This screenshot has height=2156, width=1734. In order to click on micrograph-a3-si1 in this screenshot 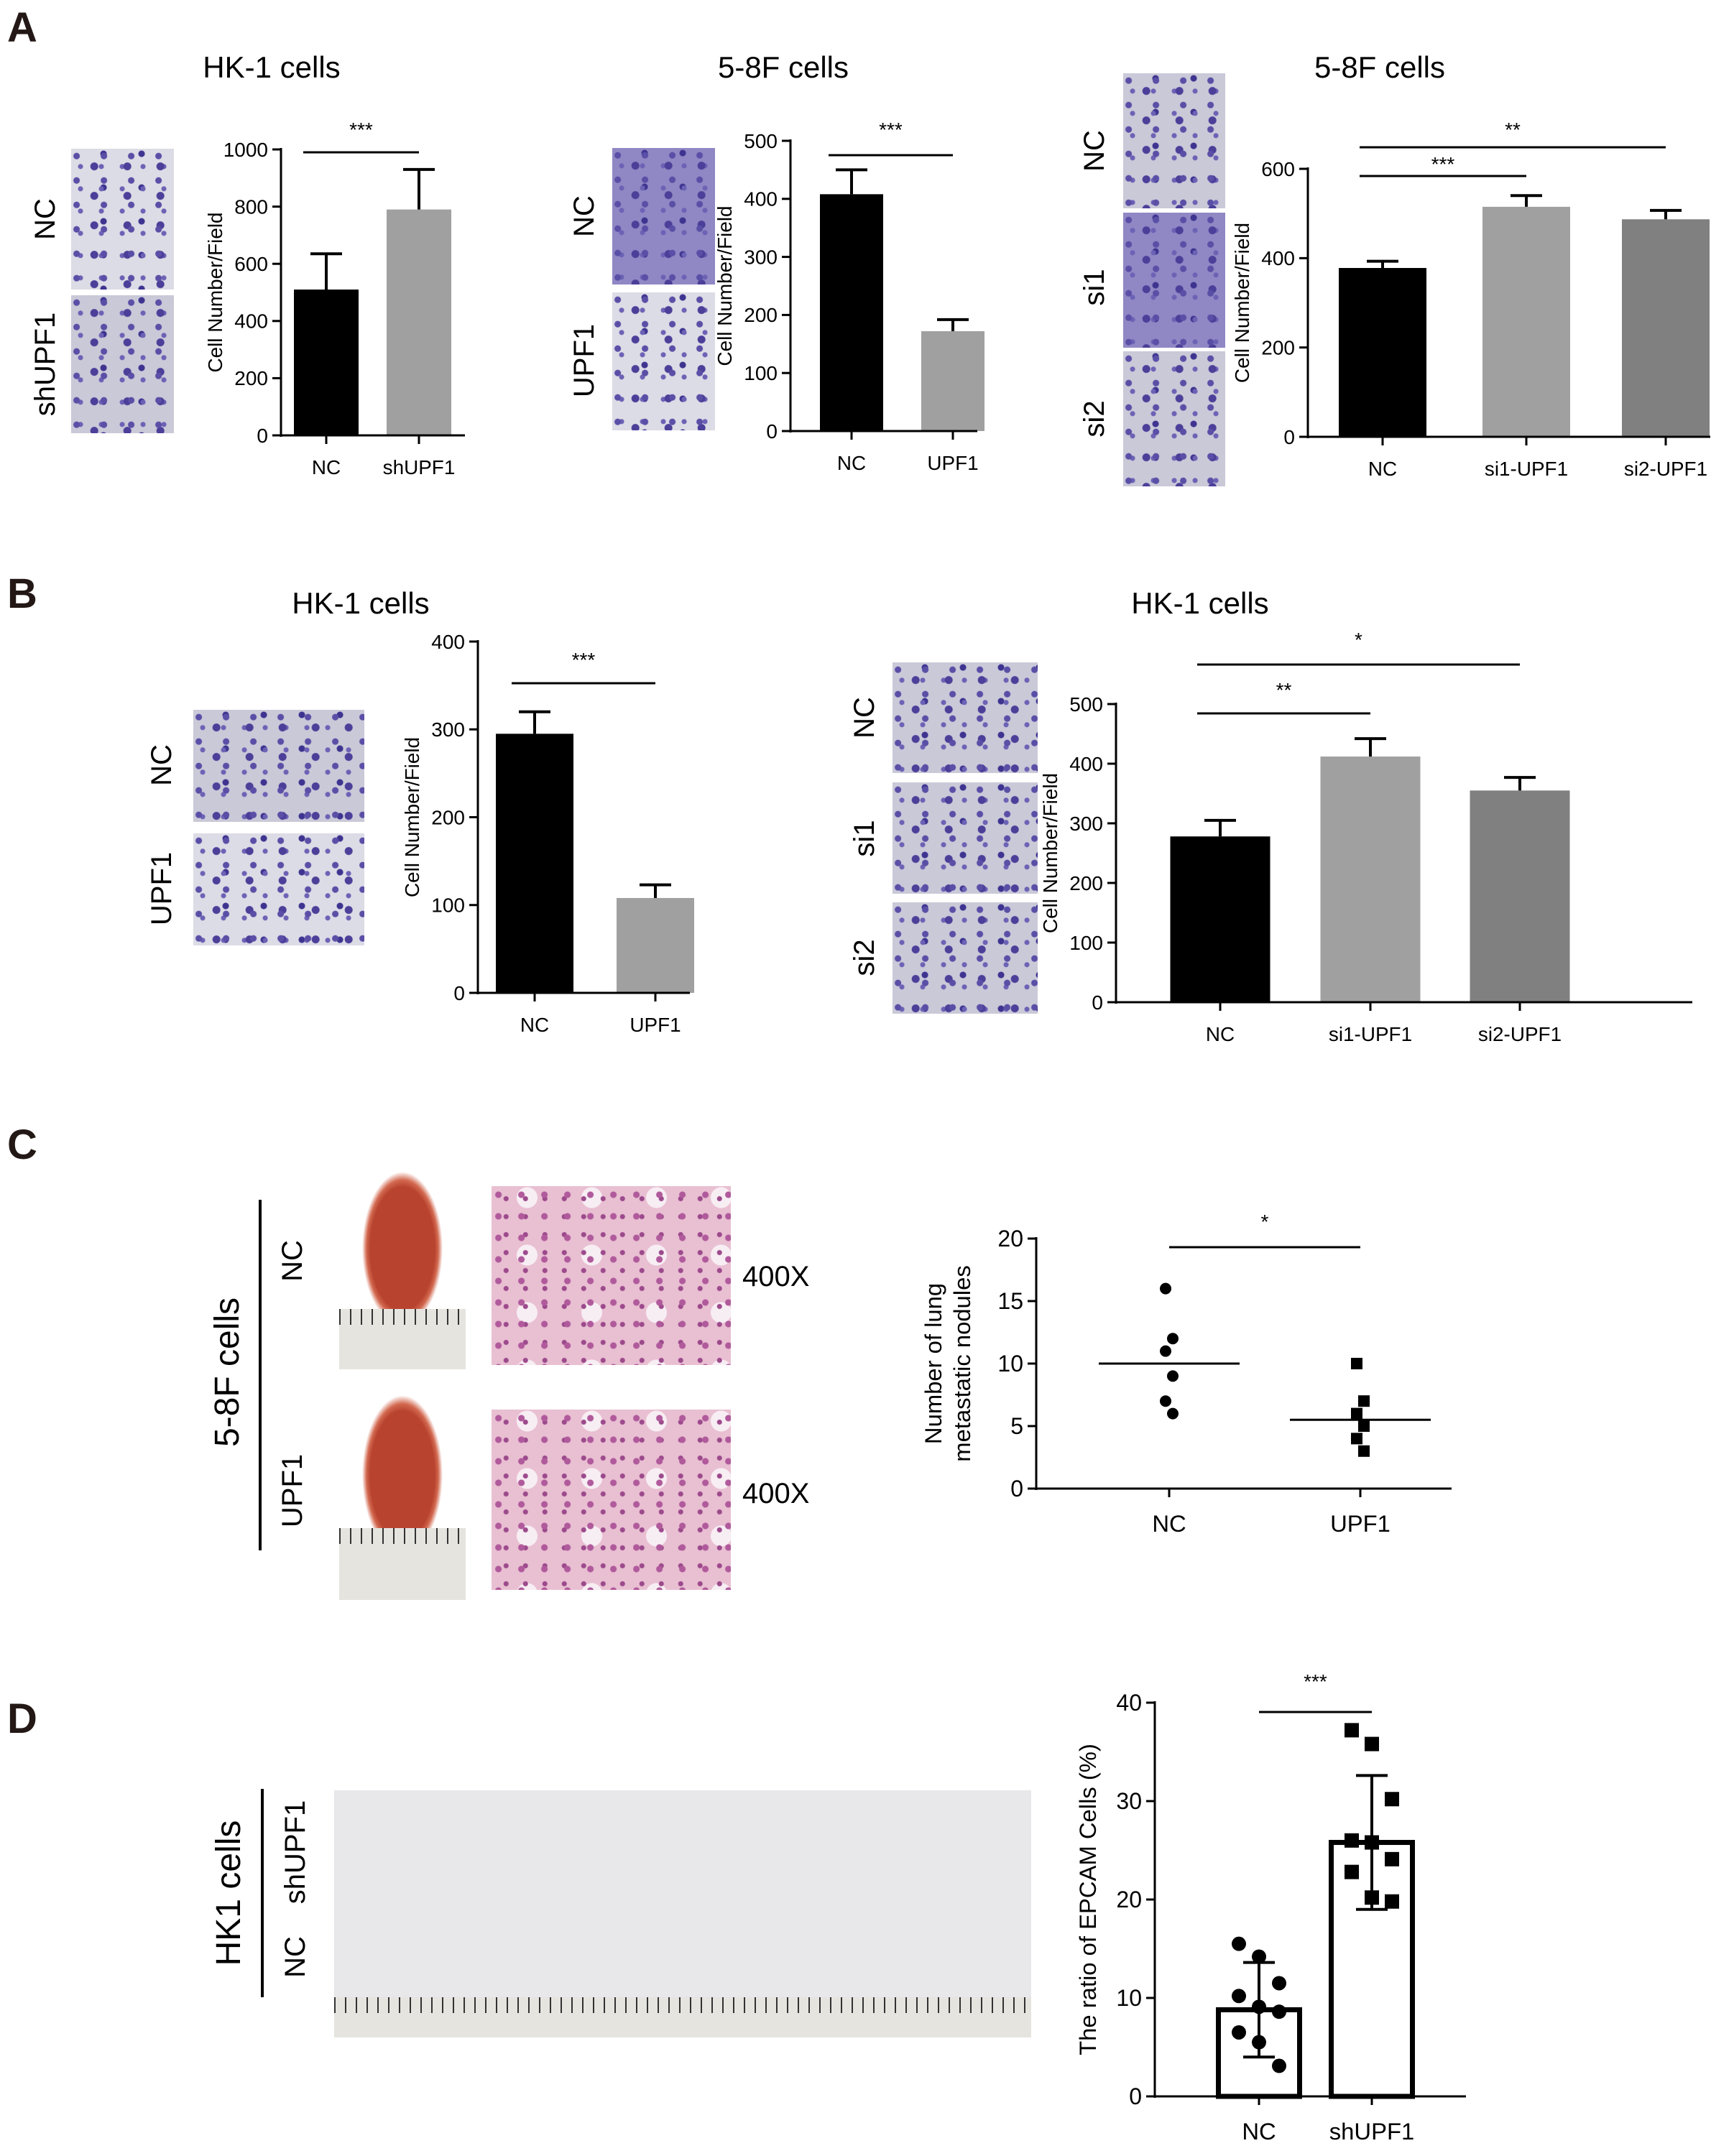, I will do `click(1174, 281)`.